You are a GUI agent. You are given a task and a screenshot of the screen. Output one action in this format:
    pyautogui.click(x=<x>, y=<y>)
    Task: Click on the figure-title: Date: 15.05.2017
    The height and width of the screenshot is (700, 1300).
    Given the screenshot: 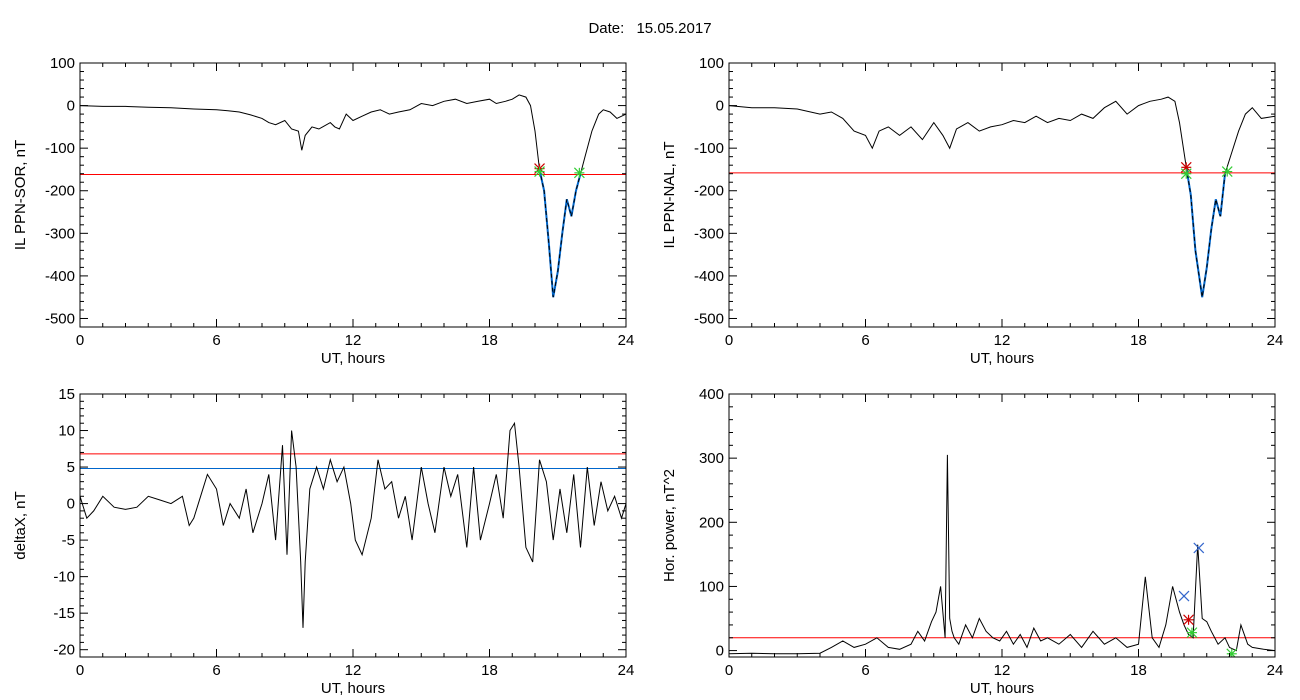 What is the action you would take?
    pyautogui.click(x=650, y=28)
    